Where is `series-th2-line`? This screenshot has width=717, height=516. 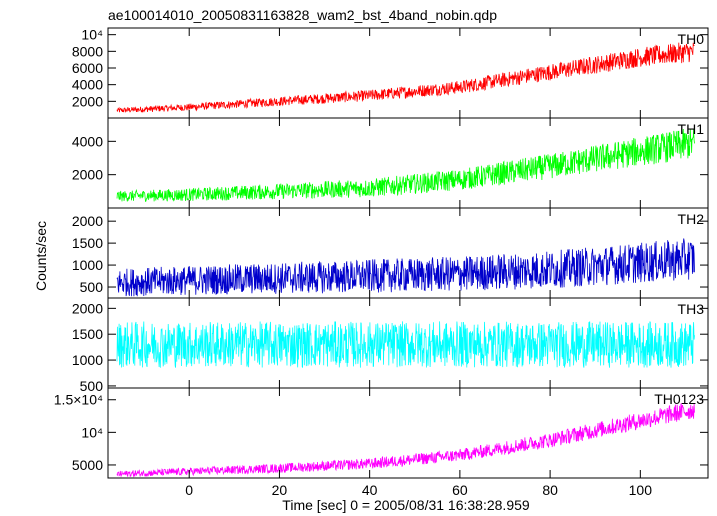 series-th2-line is located at coordinates (405, 267).